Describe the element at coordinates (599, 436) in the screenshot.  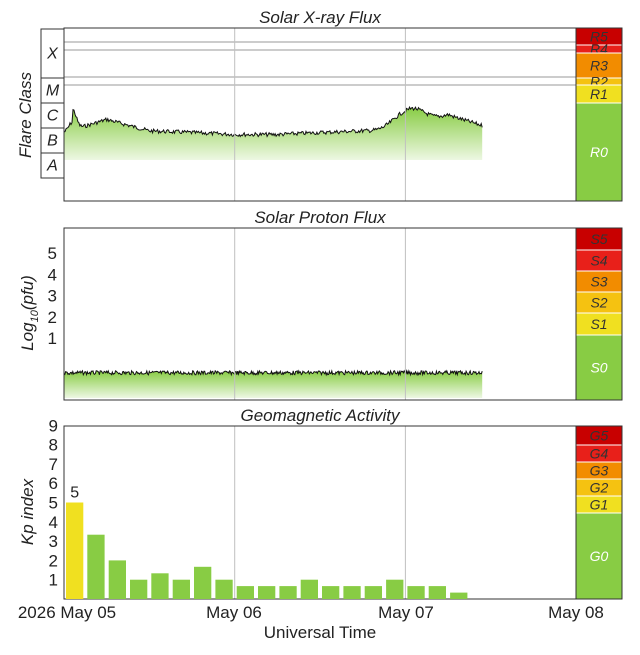
I see `geomag-label-g5: G5` at that location.